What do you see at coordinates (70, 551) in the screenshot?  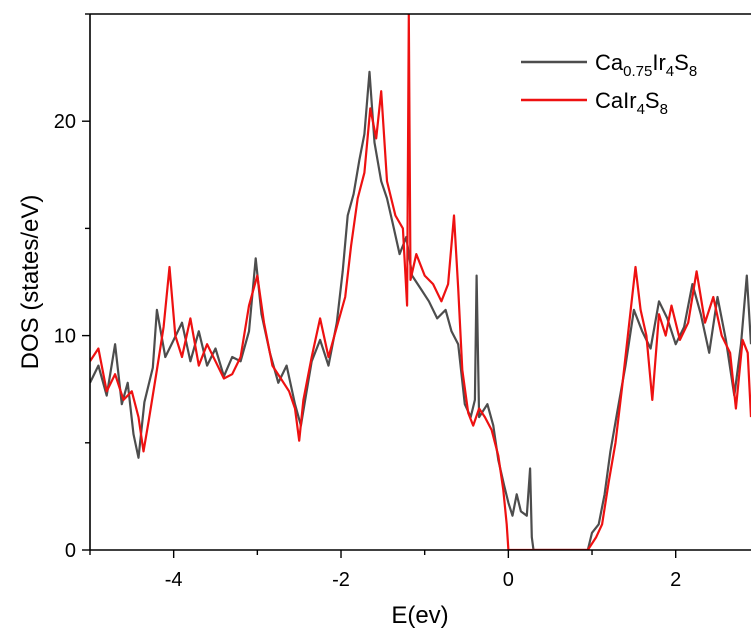 I see `y-tick-label: 0` at bounding box center [70, 551].